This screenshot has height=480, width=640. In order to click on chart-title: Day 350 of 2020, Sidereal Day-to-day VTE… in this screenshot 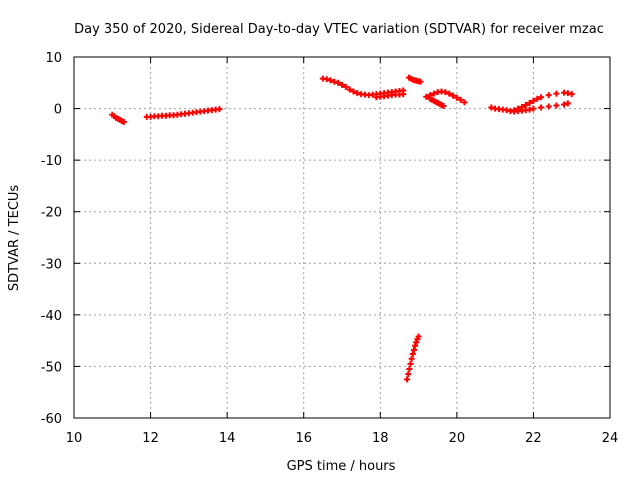, I will do `click(339, 29)`.